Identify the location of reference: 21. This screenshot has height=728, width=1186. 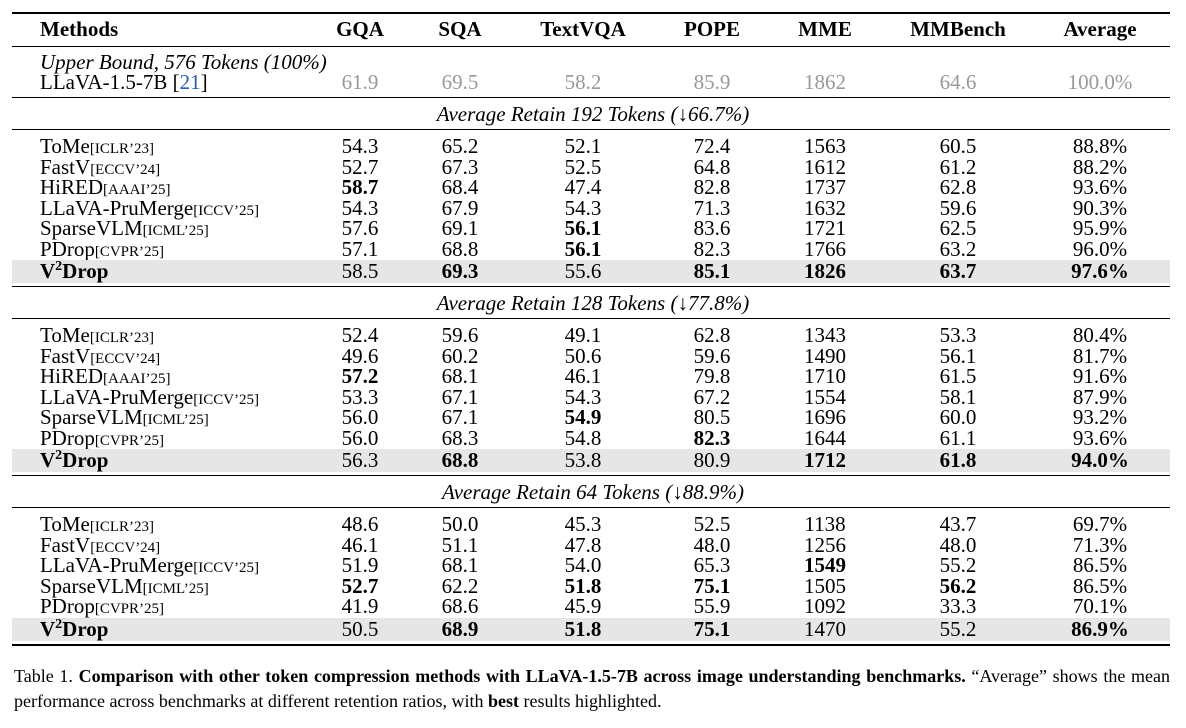
(190, 82).